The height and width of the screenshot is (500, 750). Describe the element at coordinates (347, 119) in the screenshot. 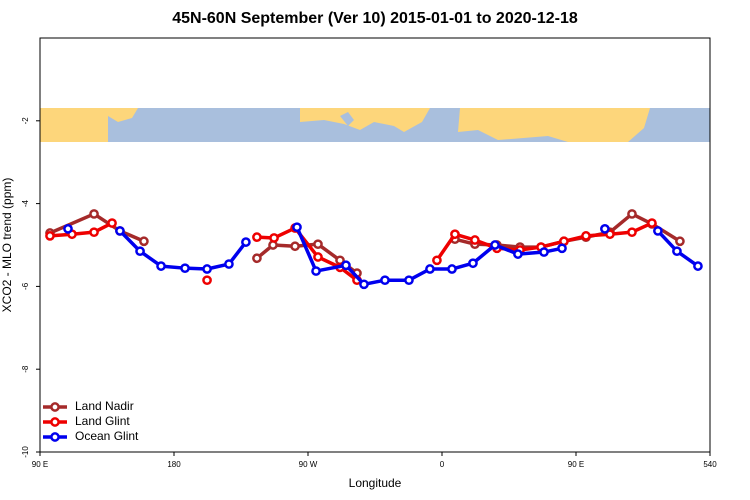

I see `map-ocean` at that location.